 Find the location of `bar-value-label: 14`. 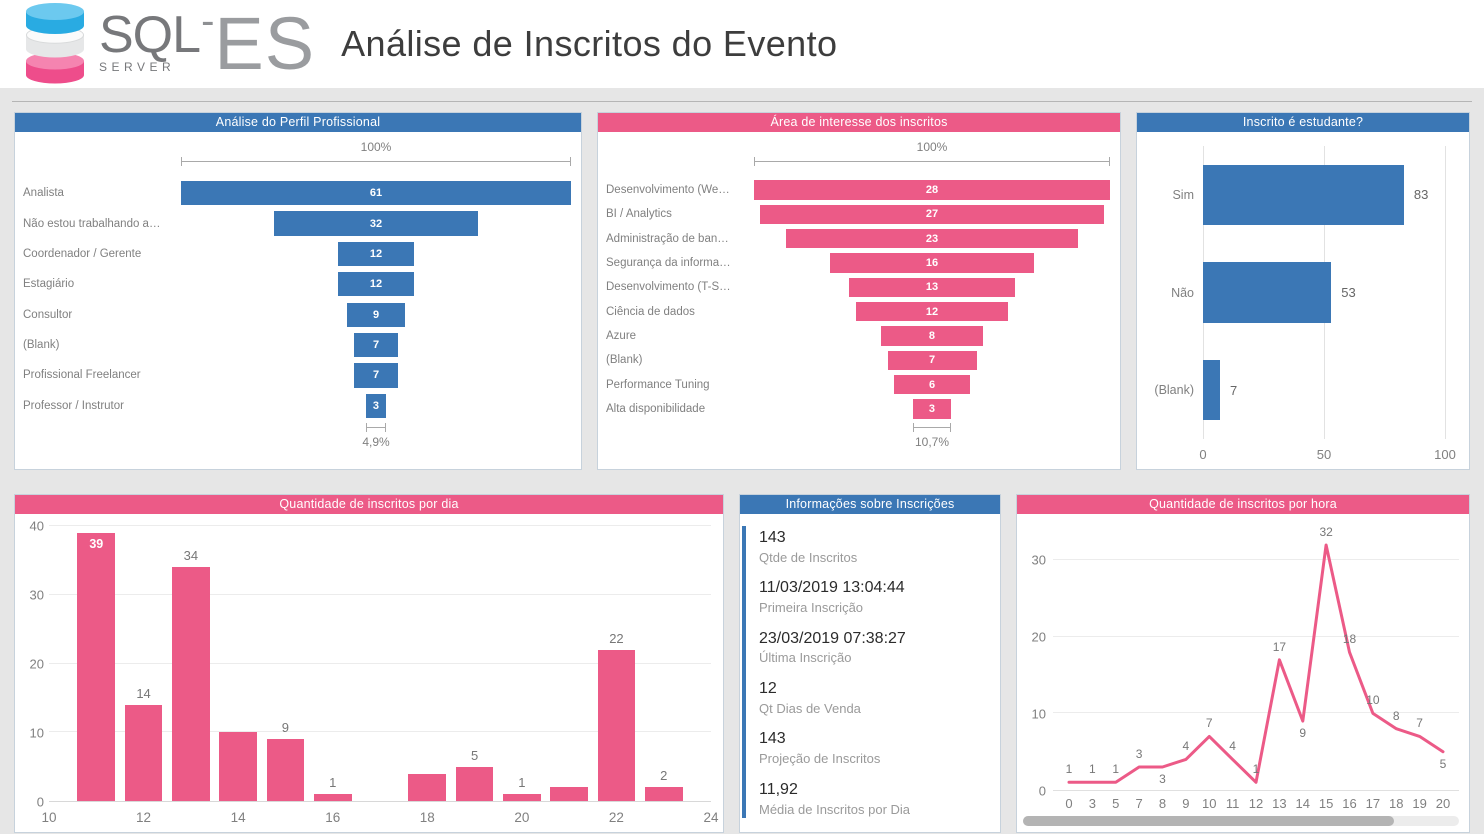

bar-value-label: 14 is located at coordinates (143, 693).